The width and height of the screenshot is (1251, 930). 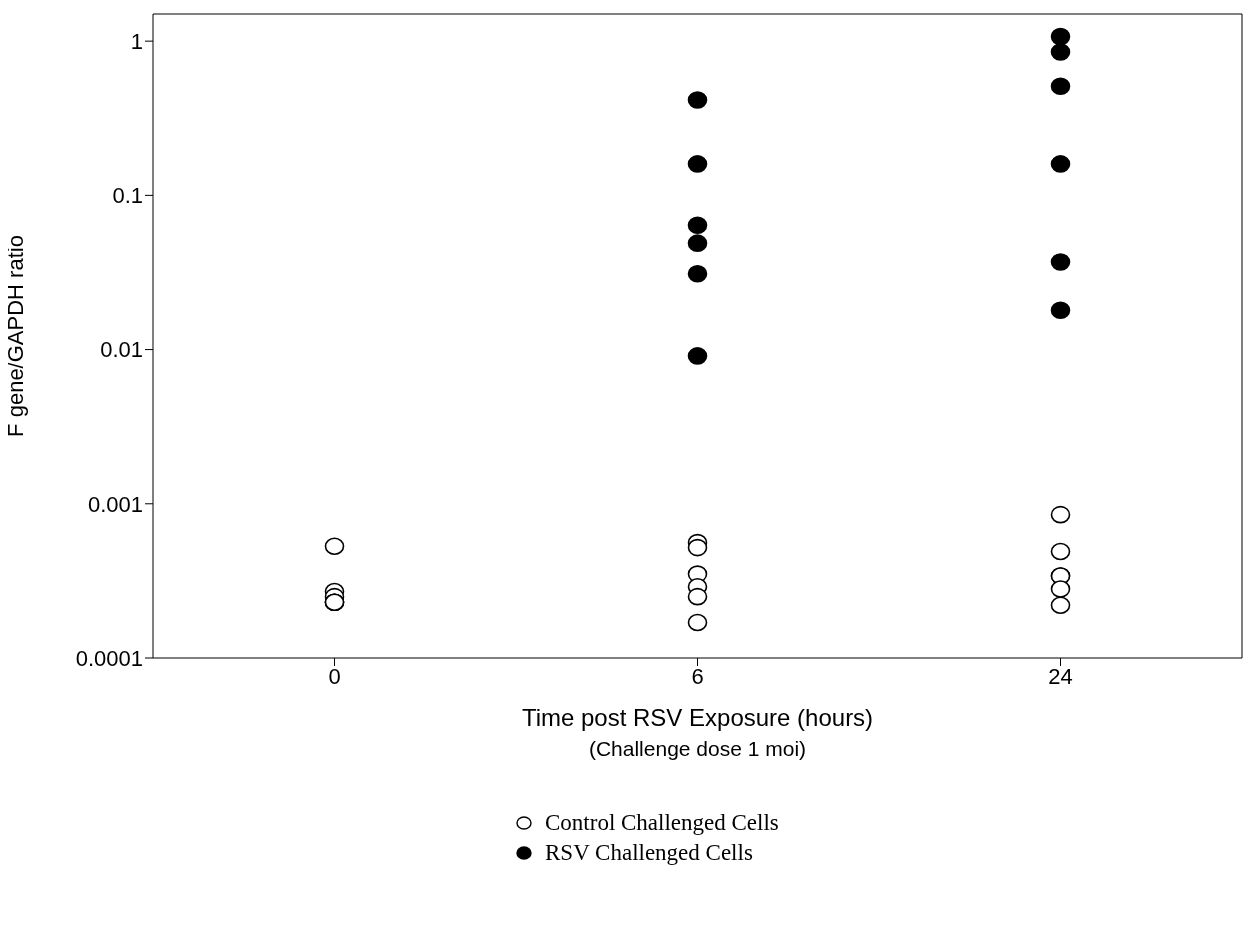 I want to click on y-tick-label: 0.001, so click(x=115, y=504).